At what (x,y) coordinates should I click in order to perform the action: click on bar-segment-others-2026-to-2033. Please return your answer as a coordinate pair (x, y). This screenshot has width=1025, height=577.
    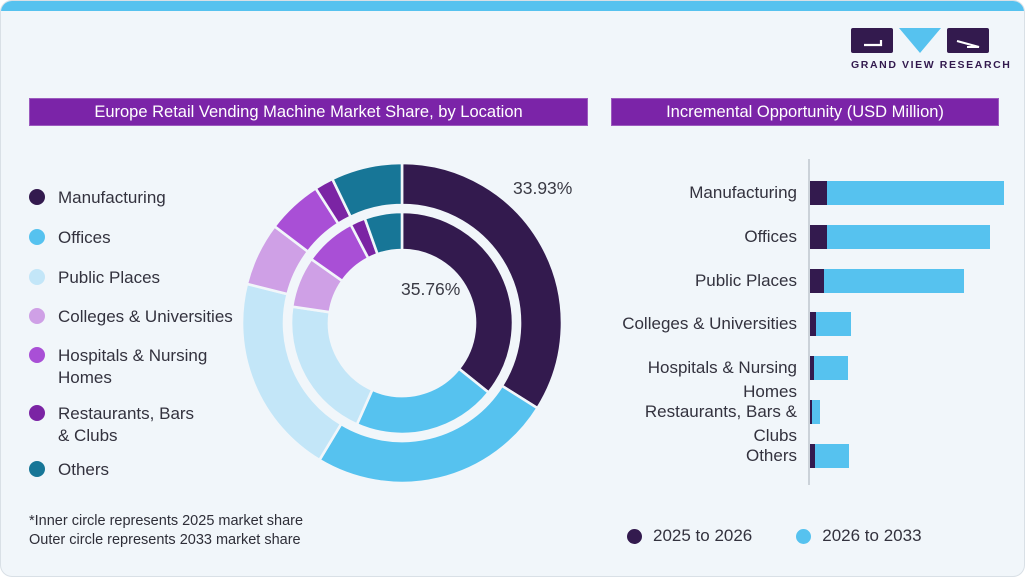
    Looking at the image, I should click on (832, 455).